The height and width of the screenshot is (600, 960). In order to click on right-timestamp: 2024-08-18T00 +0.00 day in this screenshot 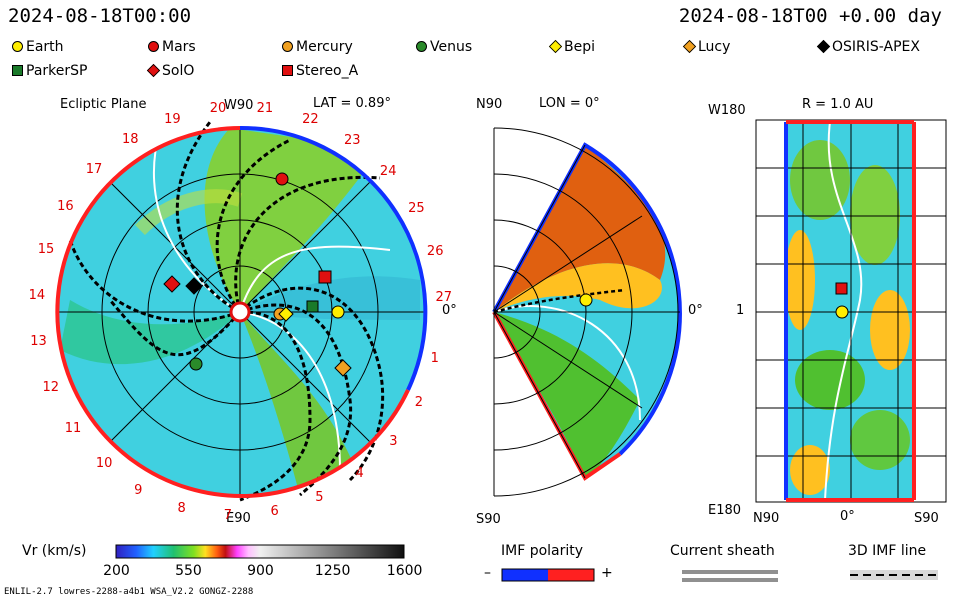, I will do `click(810, 16)`.